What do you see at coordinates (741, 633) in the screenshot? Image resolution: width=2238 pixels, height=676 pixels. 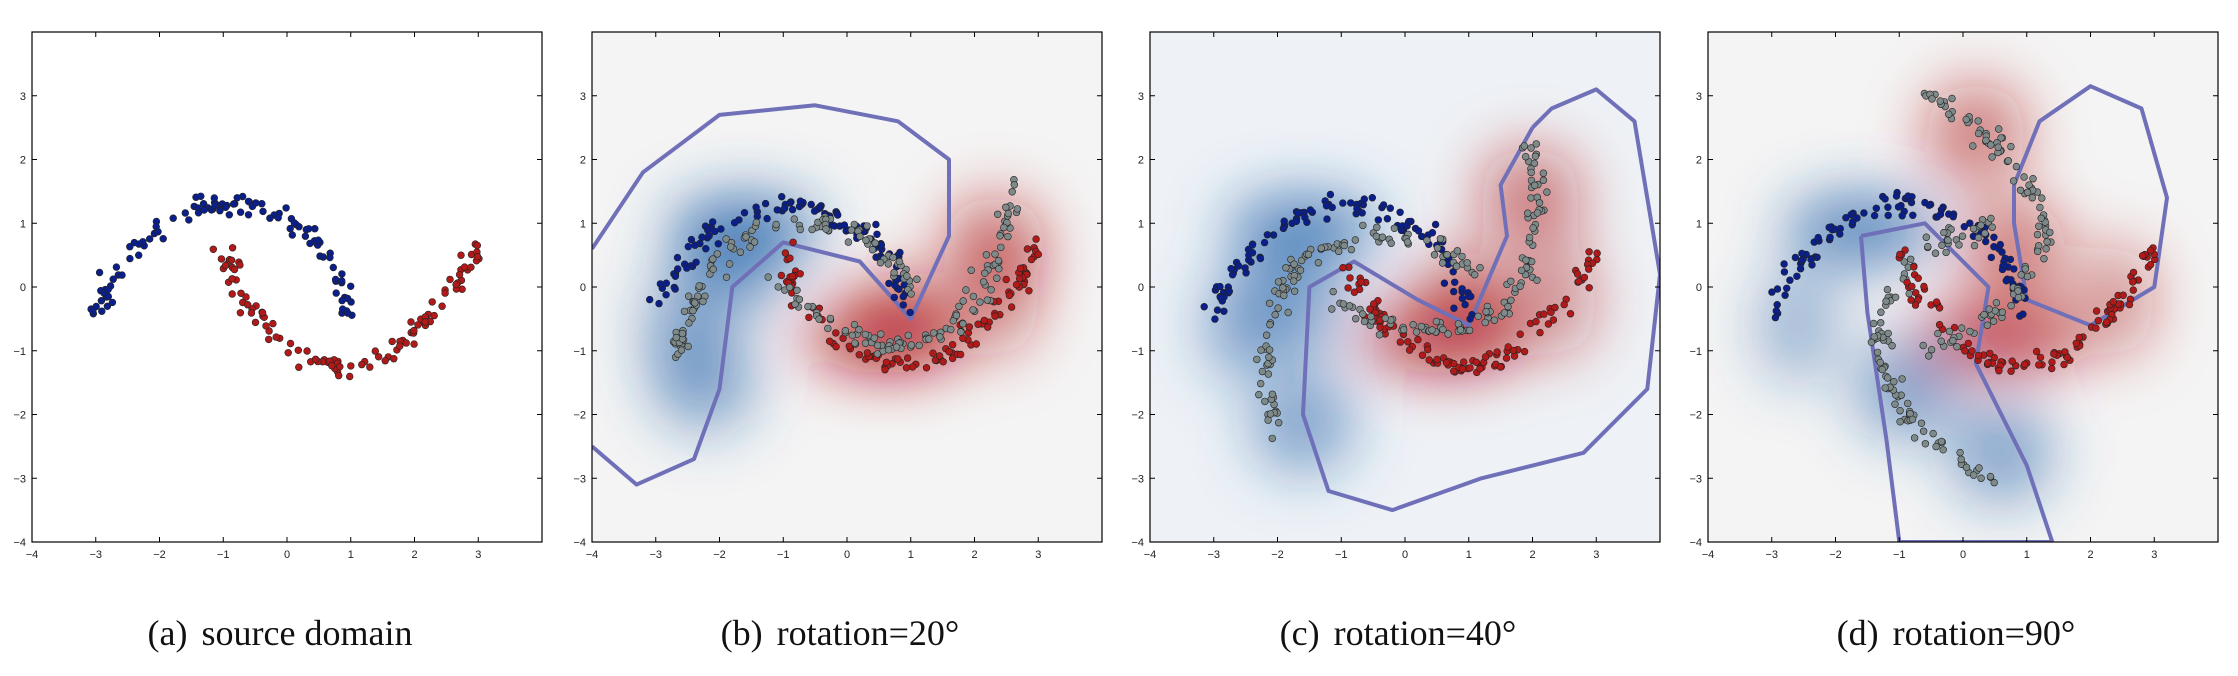 I see `caption-letter: (b)` at bounding box center [741, 633].